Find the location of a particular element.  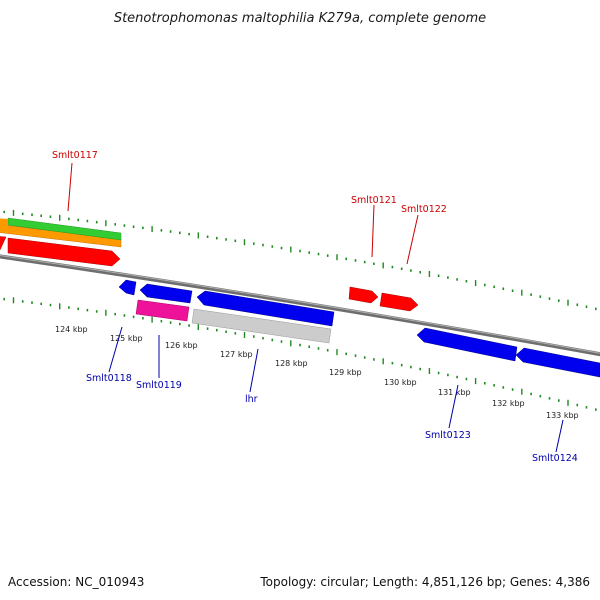

kbp-label: 127 kbp is located at coordinates (236, 354).